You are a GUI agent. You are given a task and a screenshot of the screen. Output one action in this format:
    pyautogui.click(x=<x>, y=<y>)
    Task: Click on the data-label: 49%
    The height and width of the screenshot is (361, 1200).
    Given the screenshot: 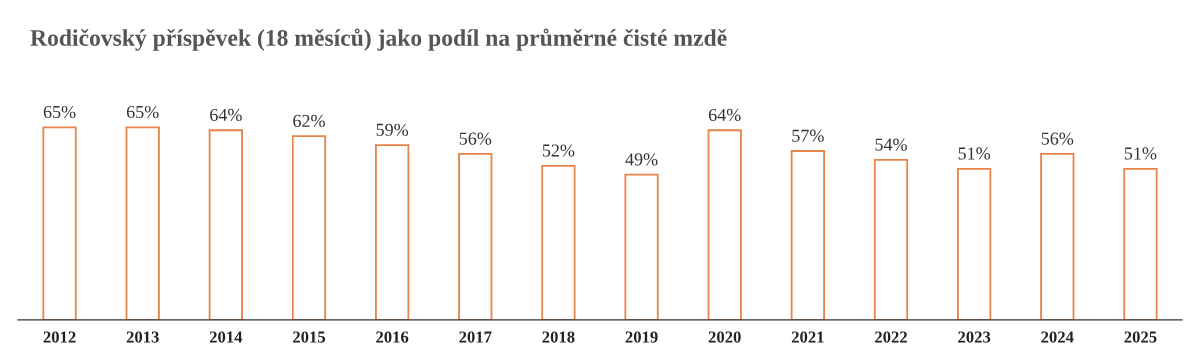 What is the action you would take?
    pyautogui.click(x=641, y=159)
    